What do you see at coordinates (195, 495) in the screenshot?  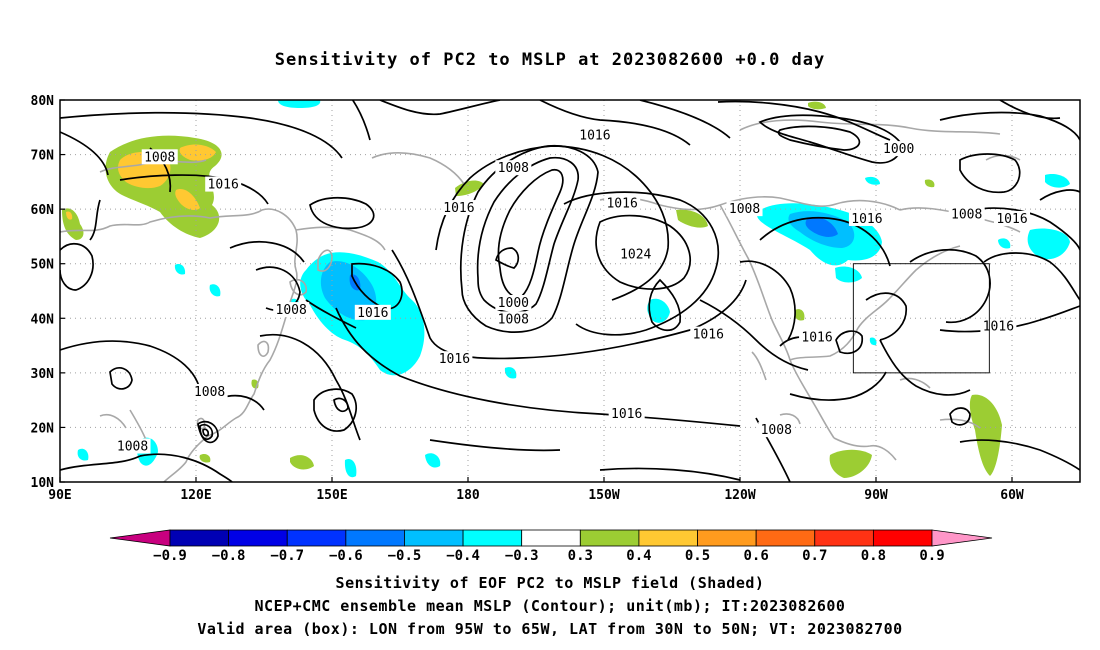 I see `lon-label: 120E` at bounding box center [195, 495].